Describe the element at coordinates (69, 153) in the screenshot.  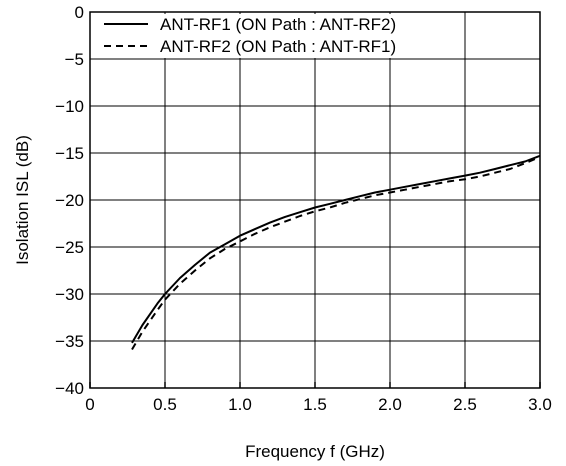
I see `y-tick-label: −15` at that location.